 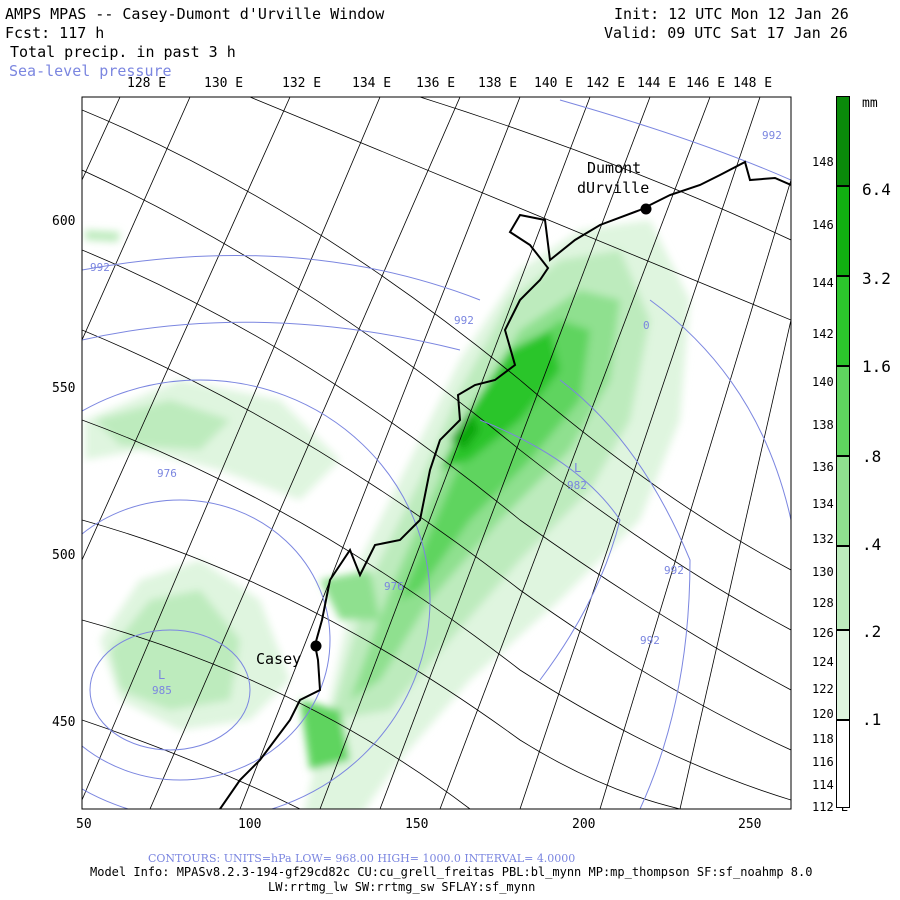 What do you see at coordinates (316, 646) in the screenshot?
I see `casey-station-marker` at bounding box center [316, 646].